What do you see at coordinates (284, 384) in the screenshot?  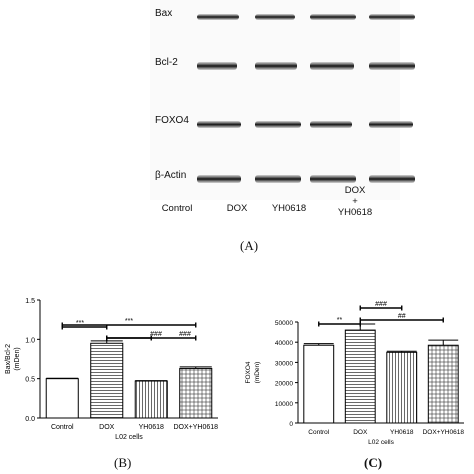 I see `y-tick-label: 20000` at bounding box center [284, 384].